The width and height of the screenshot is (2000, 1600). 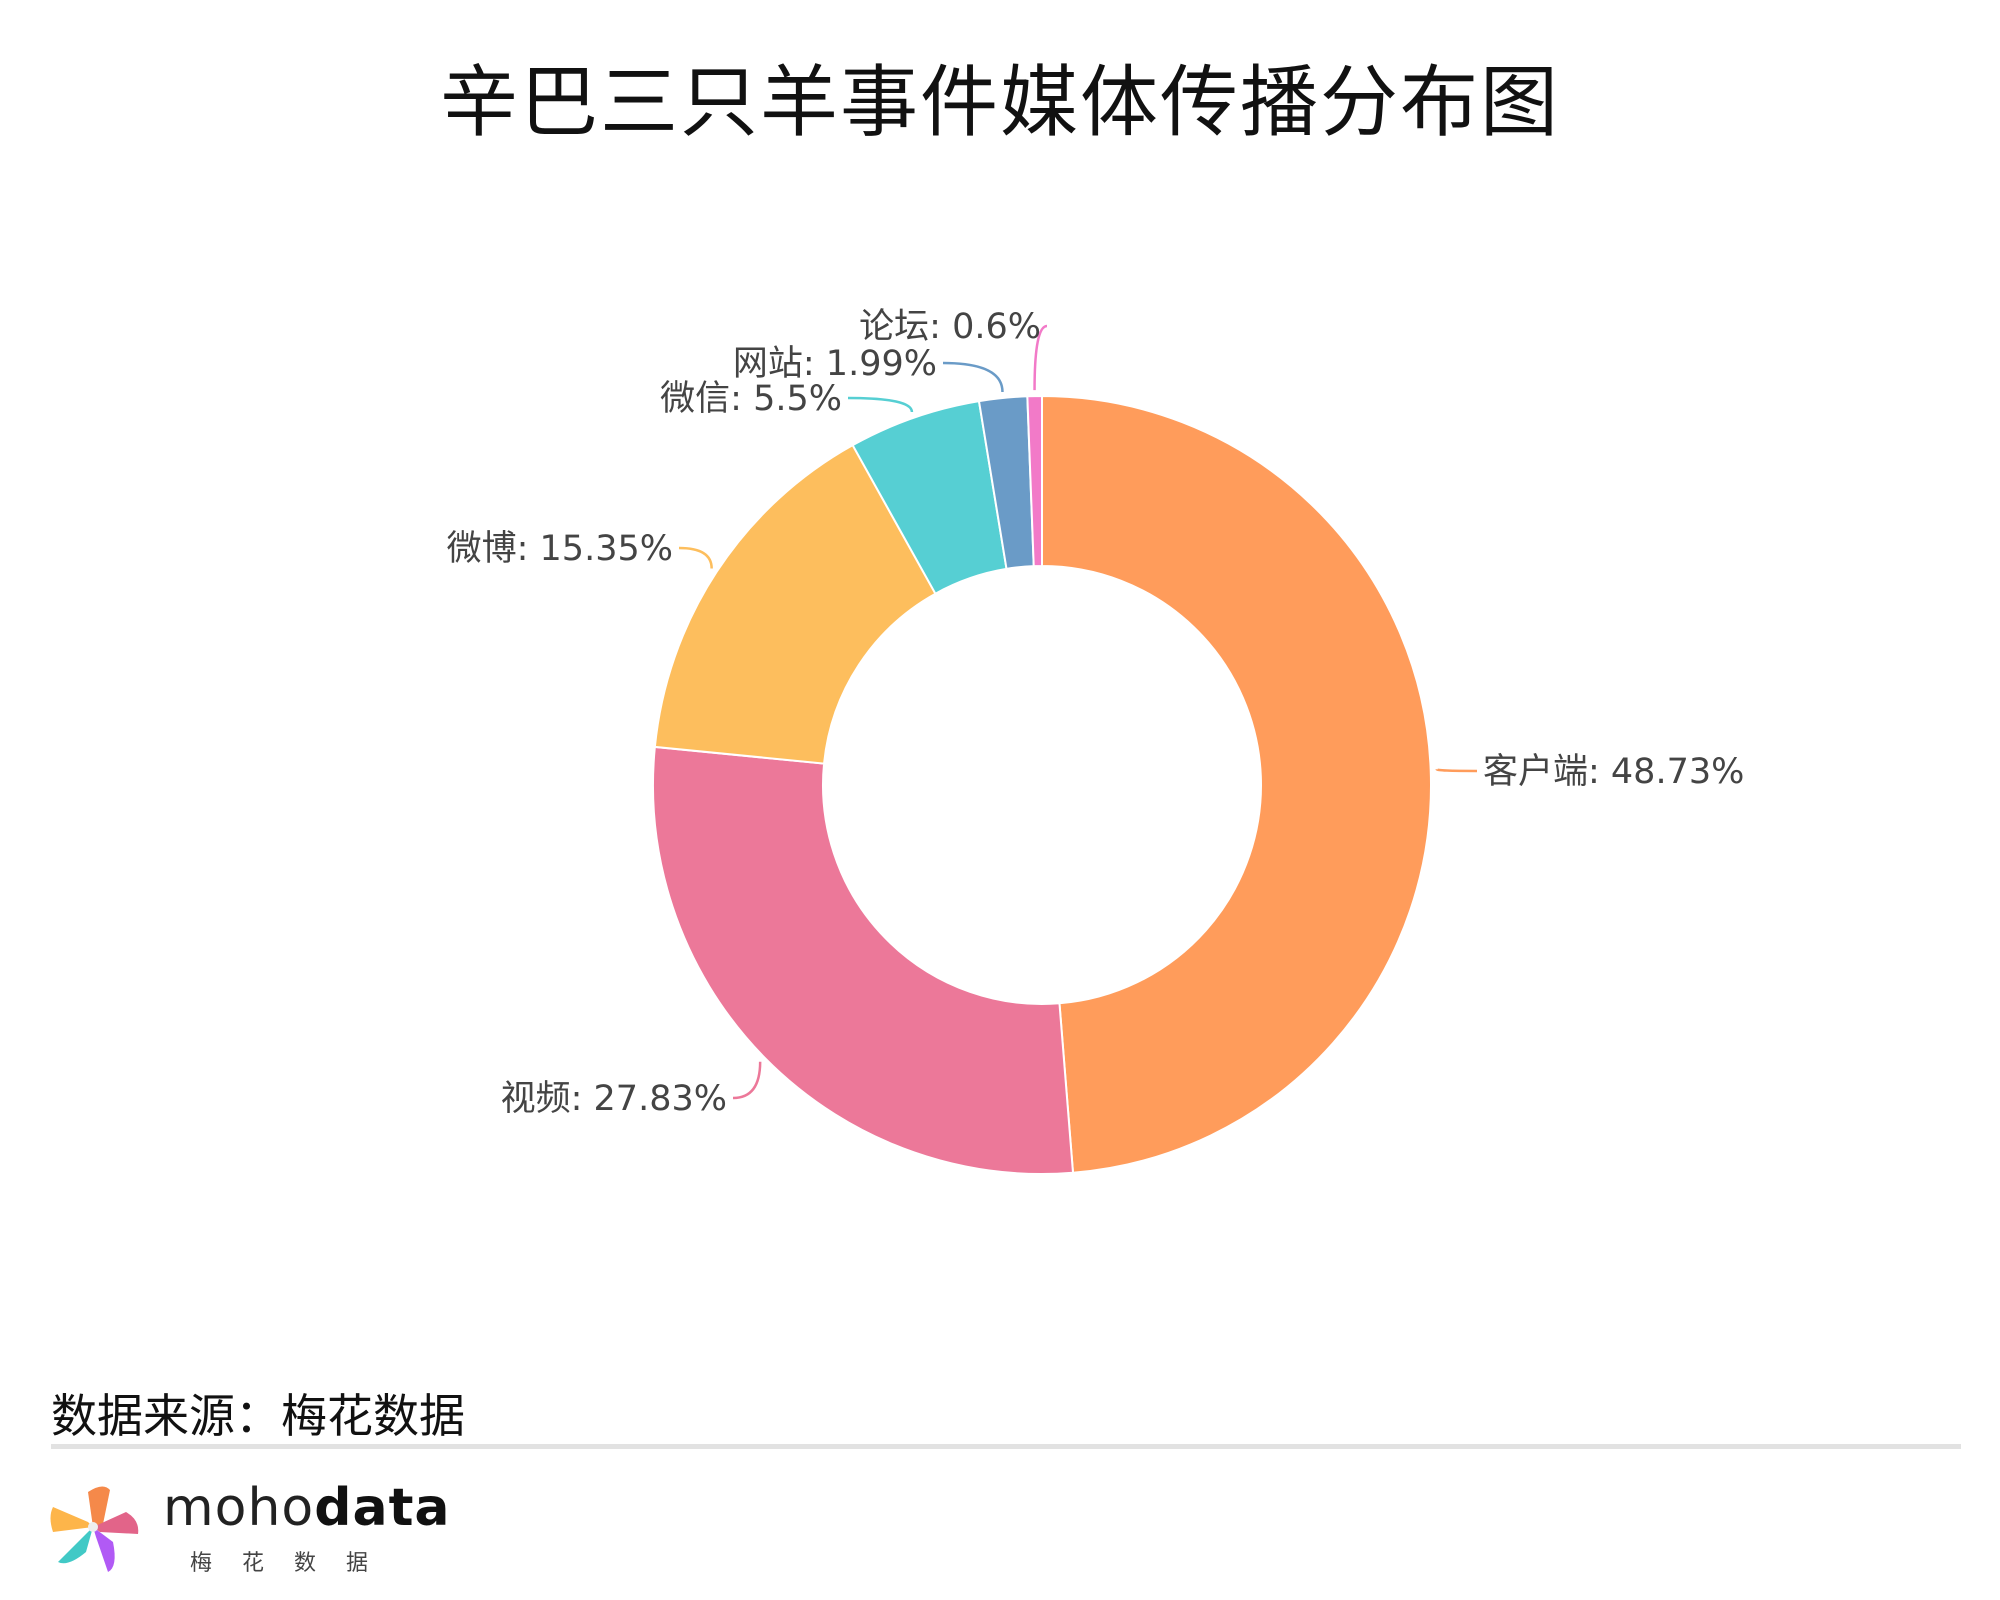 I want to click on data-label-2: 微博: 15.35%, so click(x=560, y=549).